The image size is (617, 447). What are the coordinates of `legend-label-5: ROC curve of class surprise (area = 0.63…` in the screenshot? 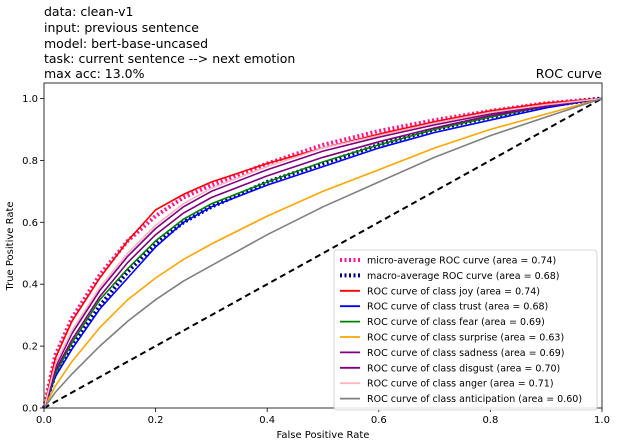 It's located at (465, 338).